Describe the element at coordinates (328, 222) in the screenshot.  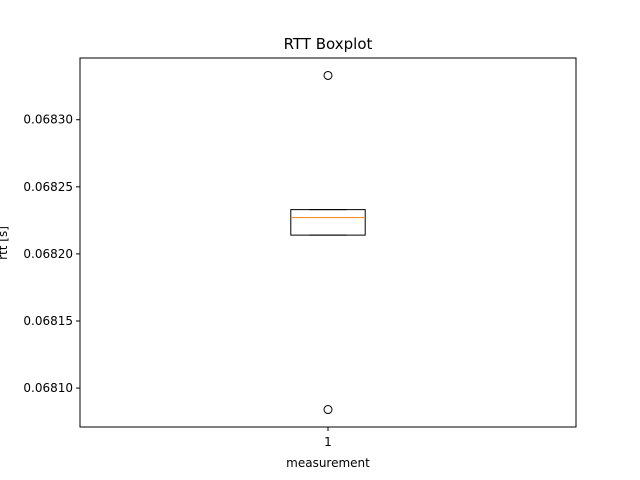
I see `box-iqr` at that location.